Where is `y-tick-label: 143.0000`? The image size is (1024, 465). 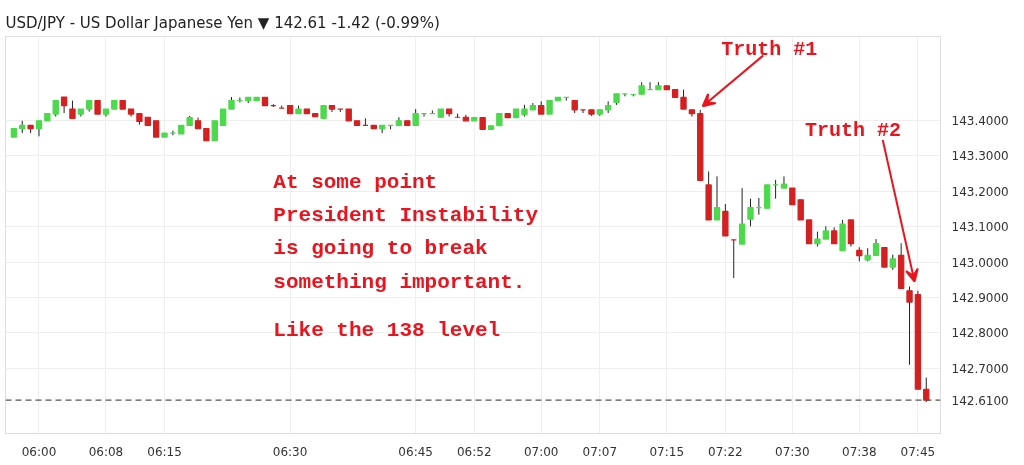
y-tick-label: 143.0000 is located at coordinates (980, 262).